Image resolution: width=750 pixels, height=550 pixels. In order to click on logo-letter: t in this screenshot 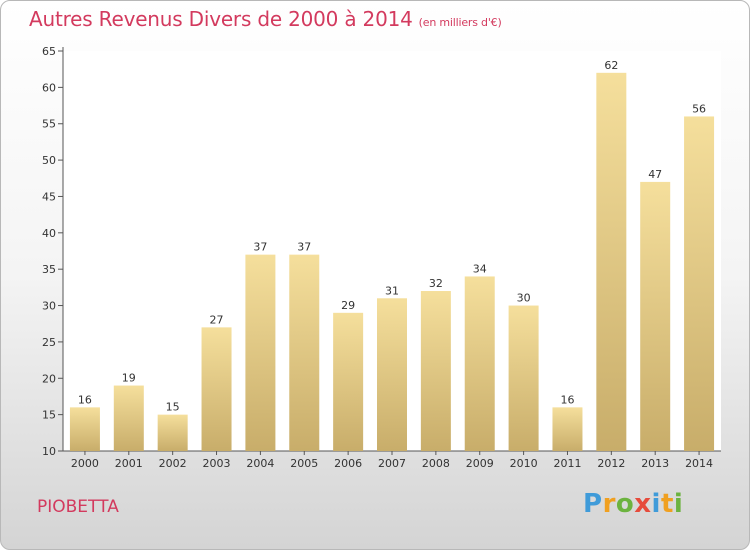, I will do `click(667, 504)`.